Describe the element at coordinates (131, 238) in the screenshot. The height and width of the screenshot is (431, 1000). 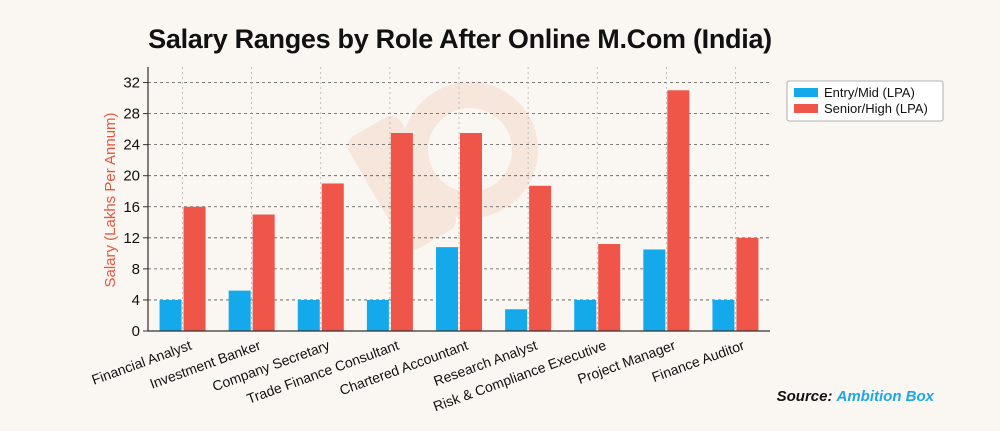
I see `y-tick-label: 12` at that location.